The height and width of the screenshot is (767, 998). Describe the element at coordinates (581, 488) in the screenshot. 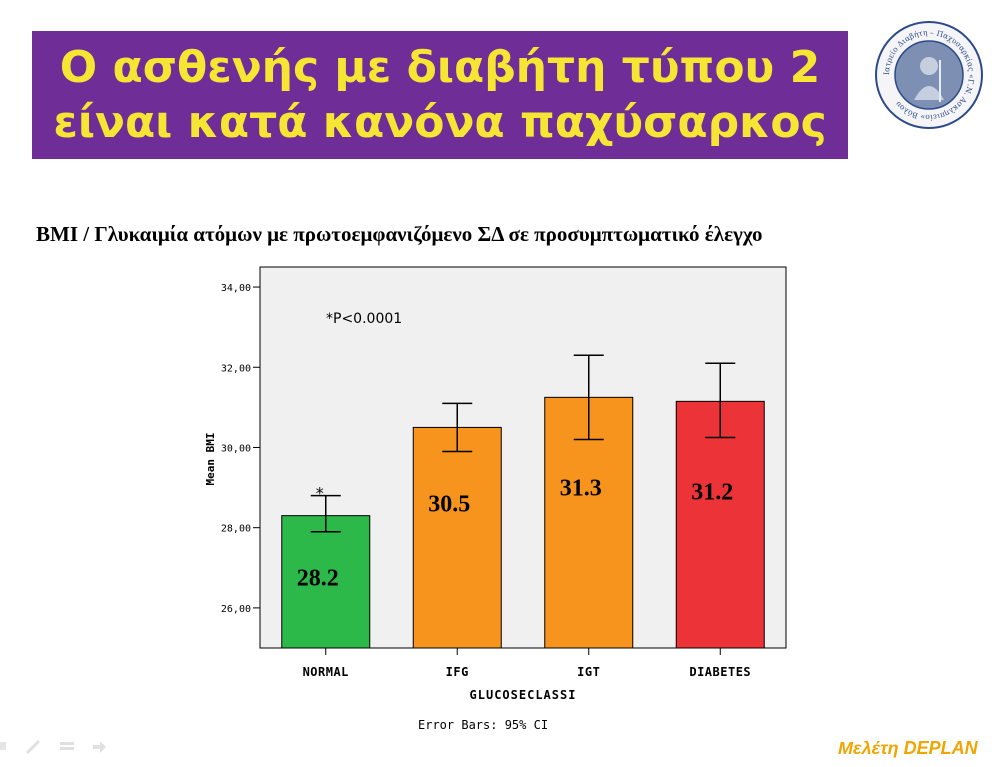

I see `data-label-igt: 31.3` at that location.